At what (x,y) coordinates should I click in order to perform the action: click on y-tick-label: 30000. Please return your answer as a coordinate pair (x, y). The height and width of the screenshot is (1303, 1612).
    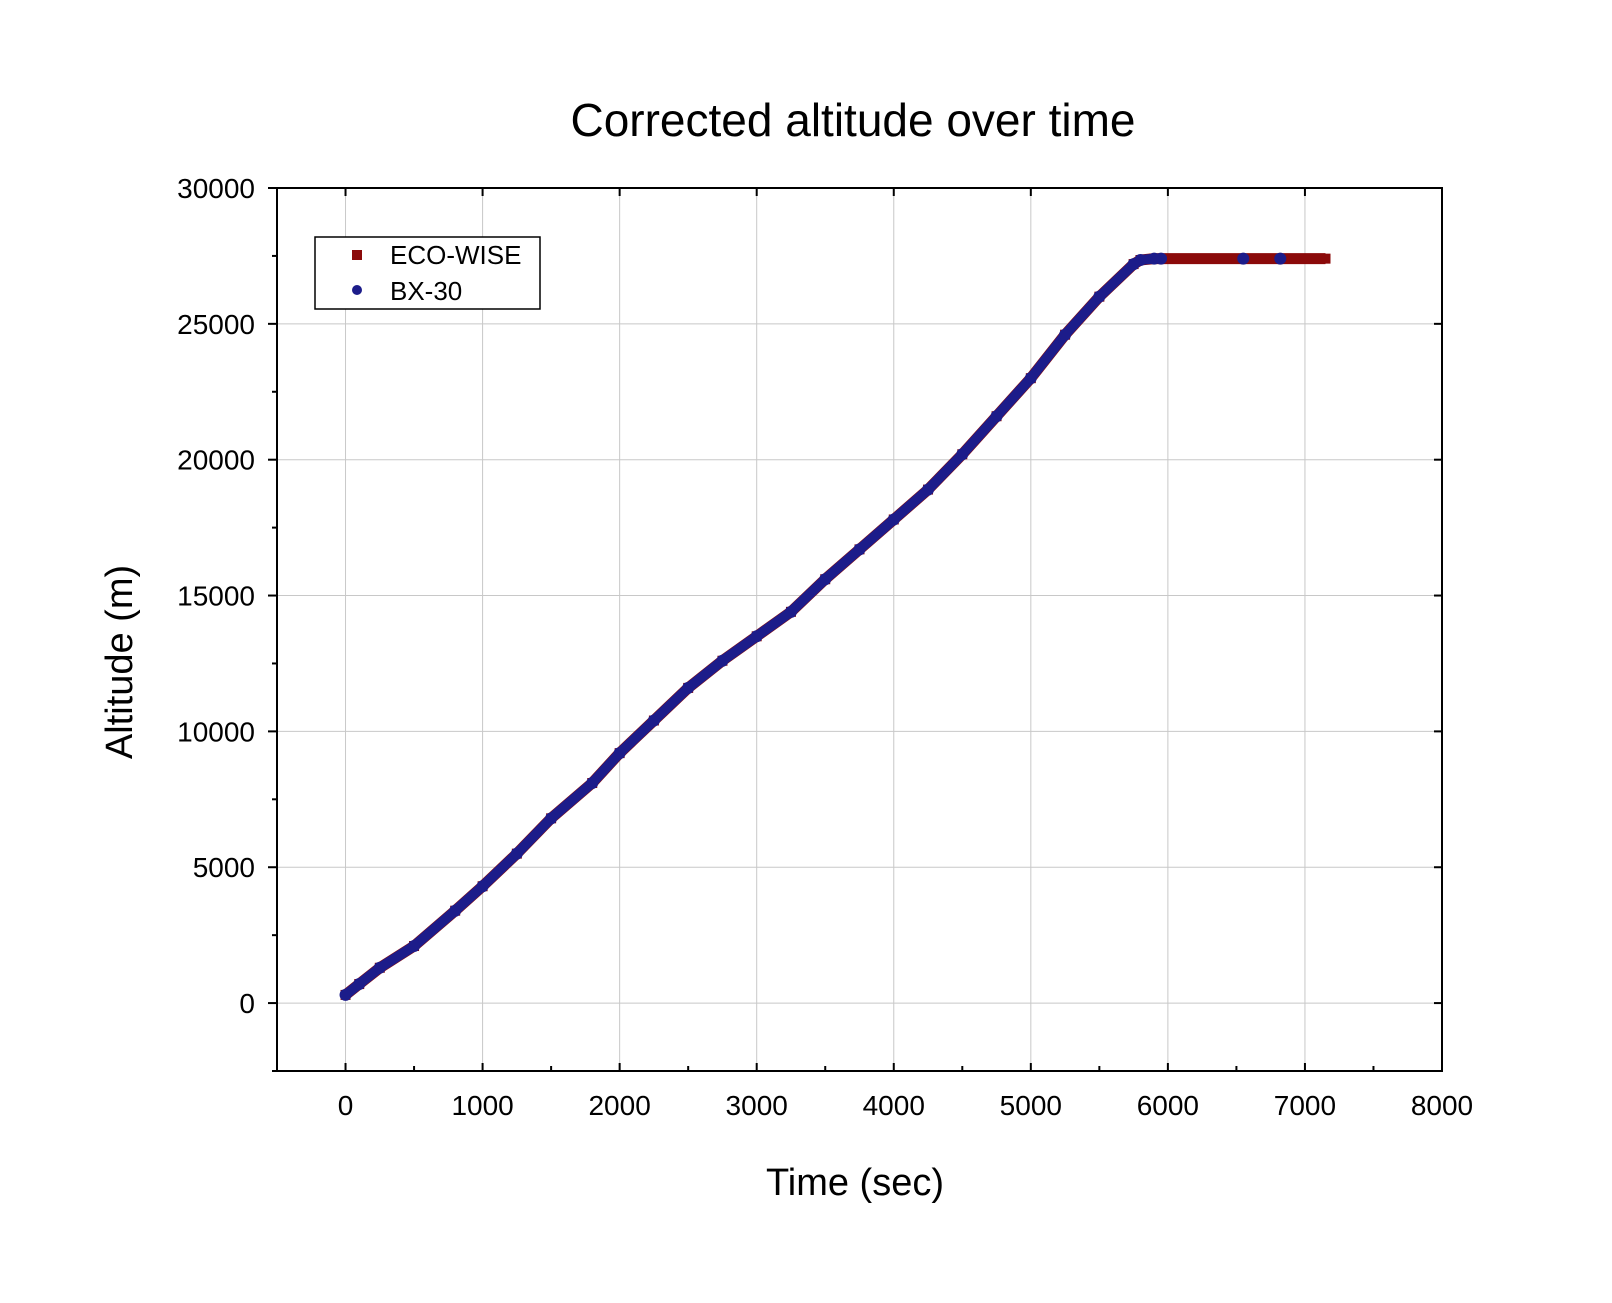
    Looking at the image, I should click on (216, 188).